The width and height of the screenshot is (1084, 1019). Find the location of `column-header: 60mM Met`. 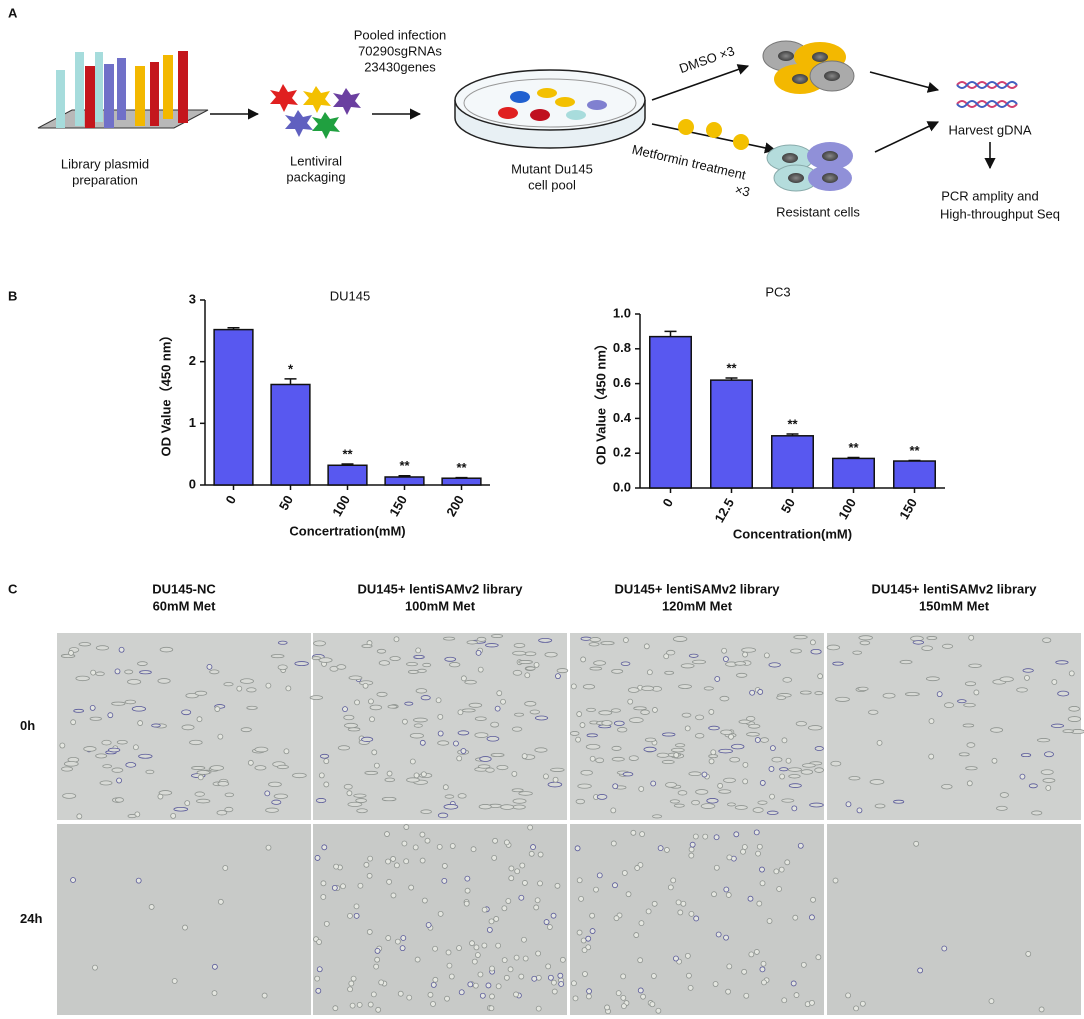

column-header: 60mM Met is located at coordinates (185, 605).